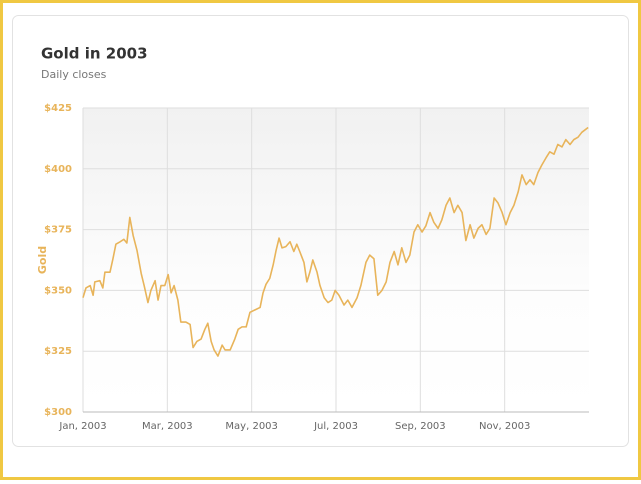  I want to click on y-tick-label: $350, so click(58, 290).